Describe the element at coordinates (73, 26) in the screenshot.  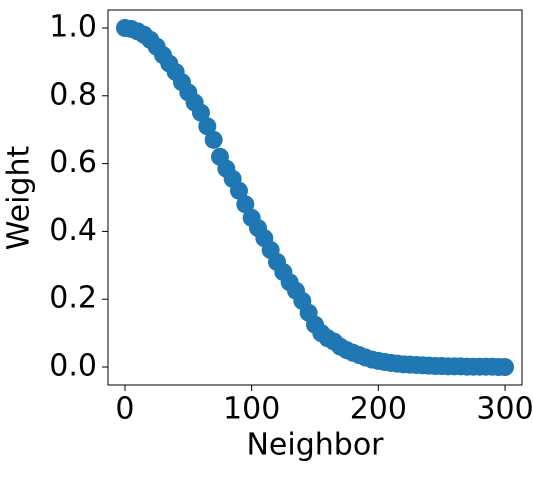
I see `y-tick-label: 1.0` at that location.